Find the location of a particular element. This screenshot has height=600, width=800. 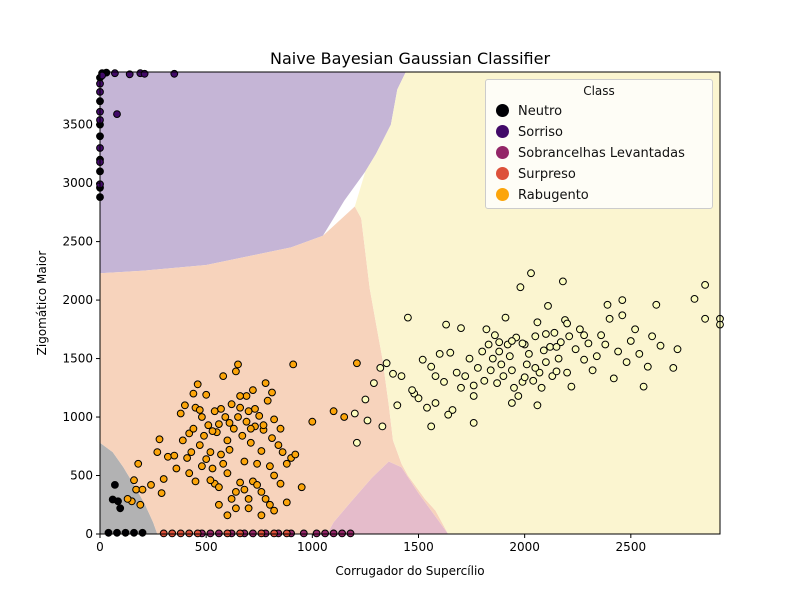

x-tick-label: 2500 is located at coordinates (631, 547).